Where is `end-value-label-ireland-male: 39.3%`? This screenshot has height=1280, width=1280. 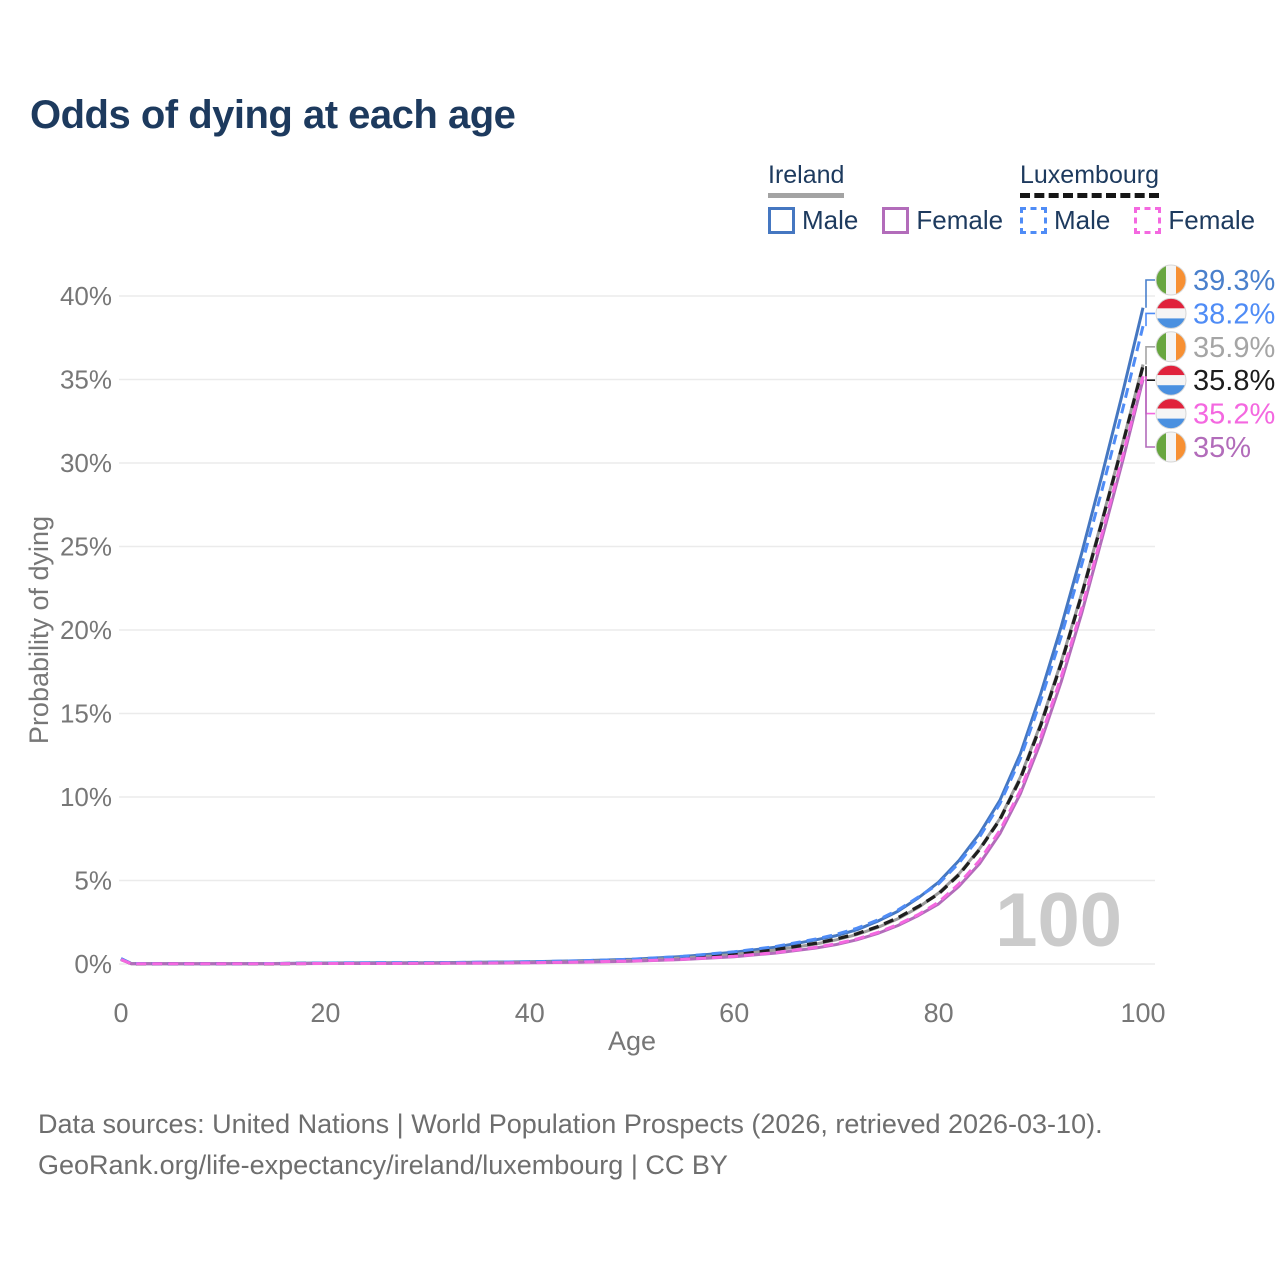
end-value-label-ireland-male: 39.3% is located at coordinates (1234, 281).